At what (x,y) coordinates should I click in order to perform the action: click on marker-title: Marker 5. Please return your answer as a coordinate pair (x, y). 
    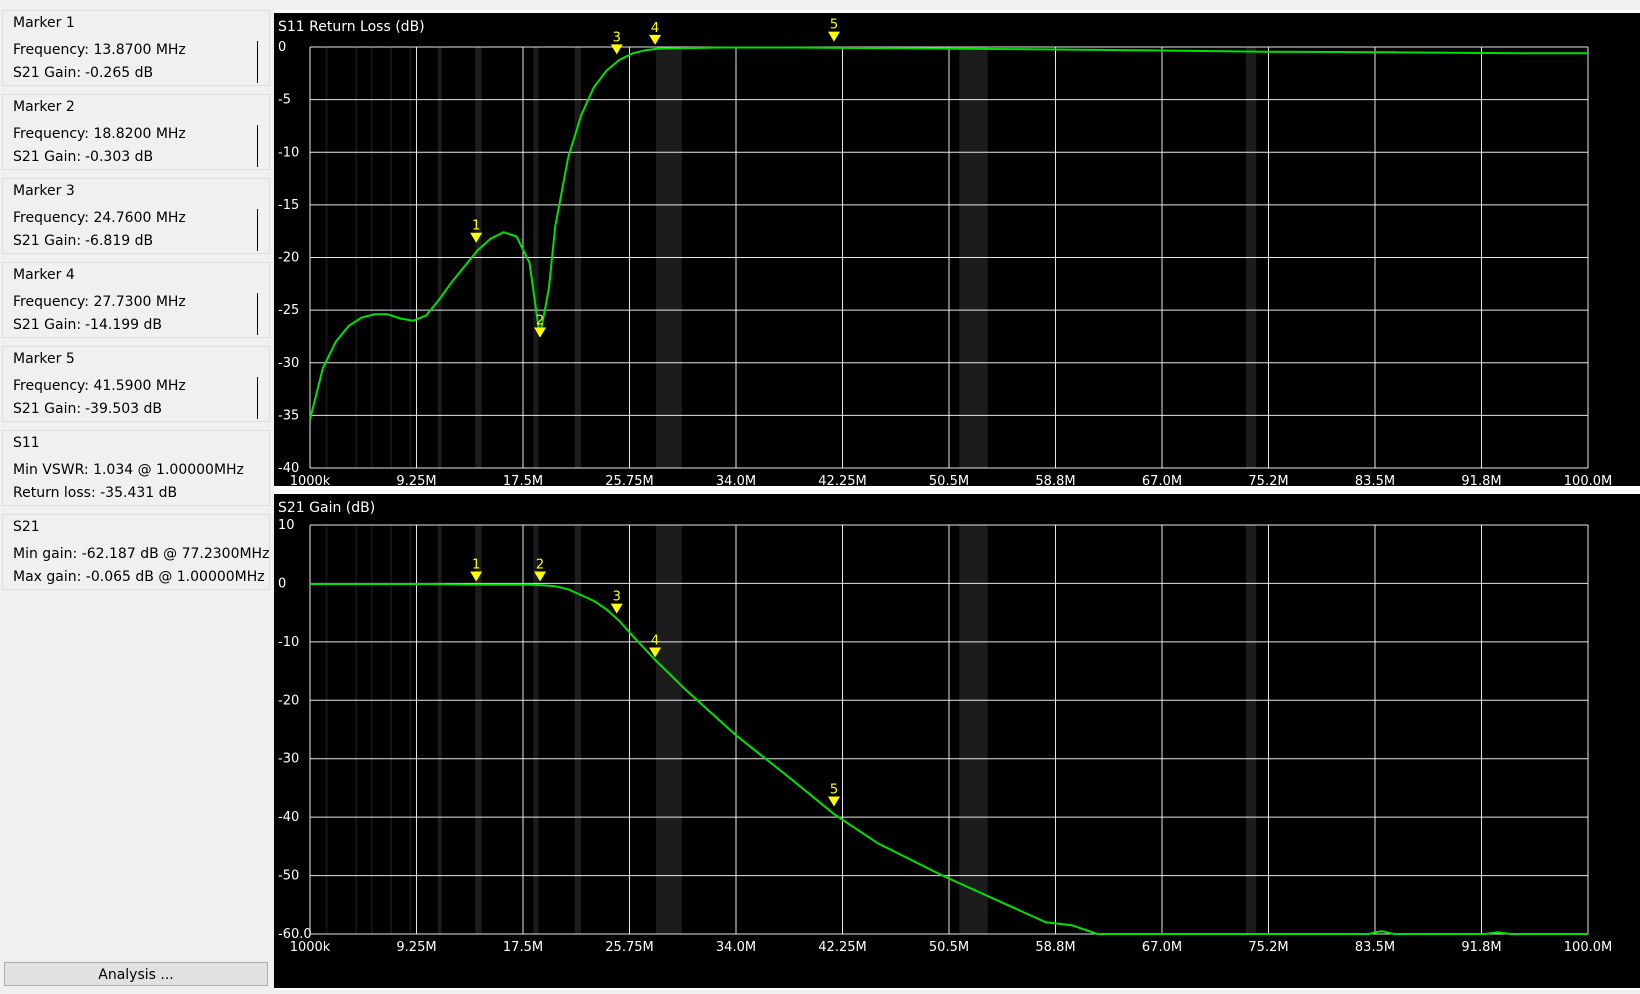
    Looking at the image, I should click on (44, 359).